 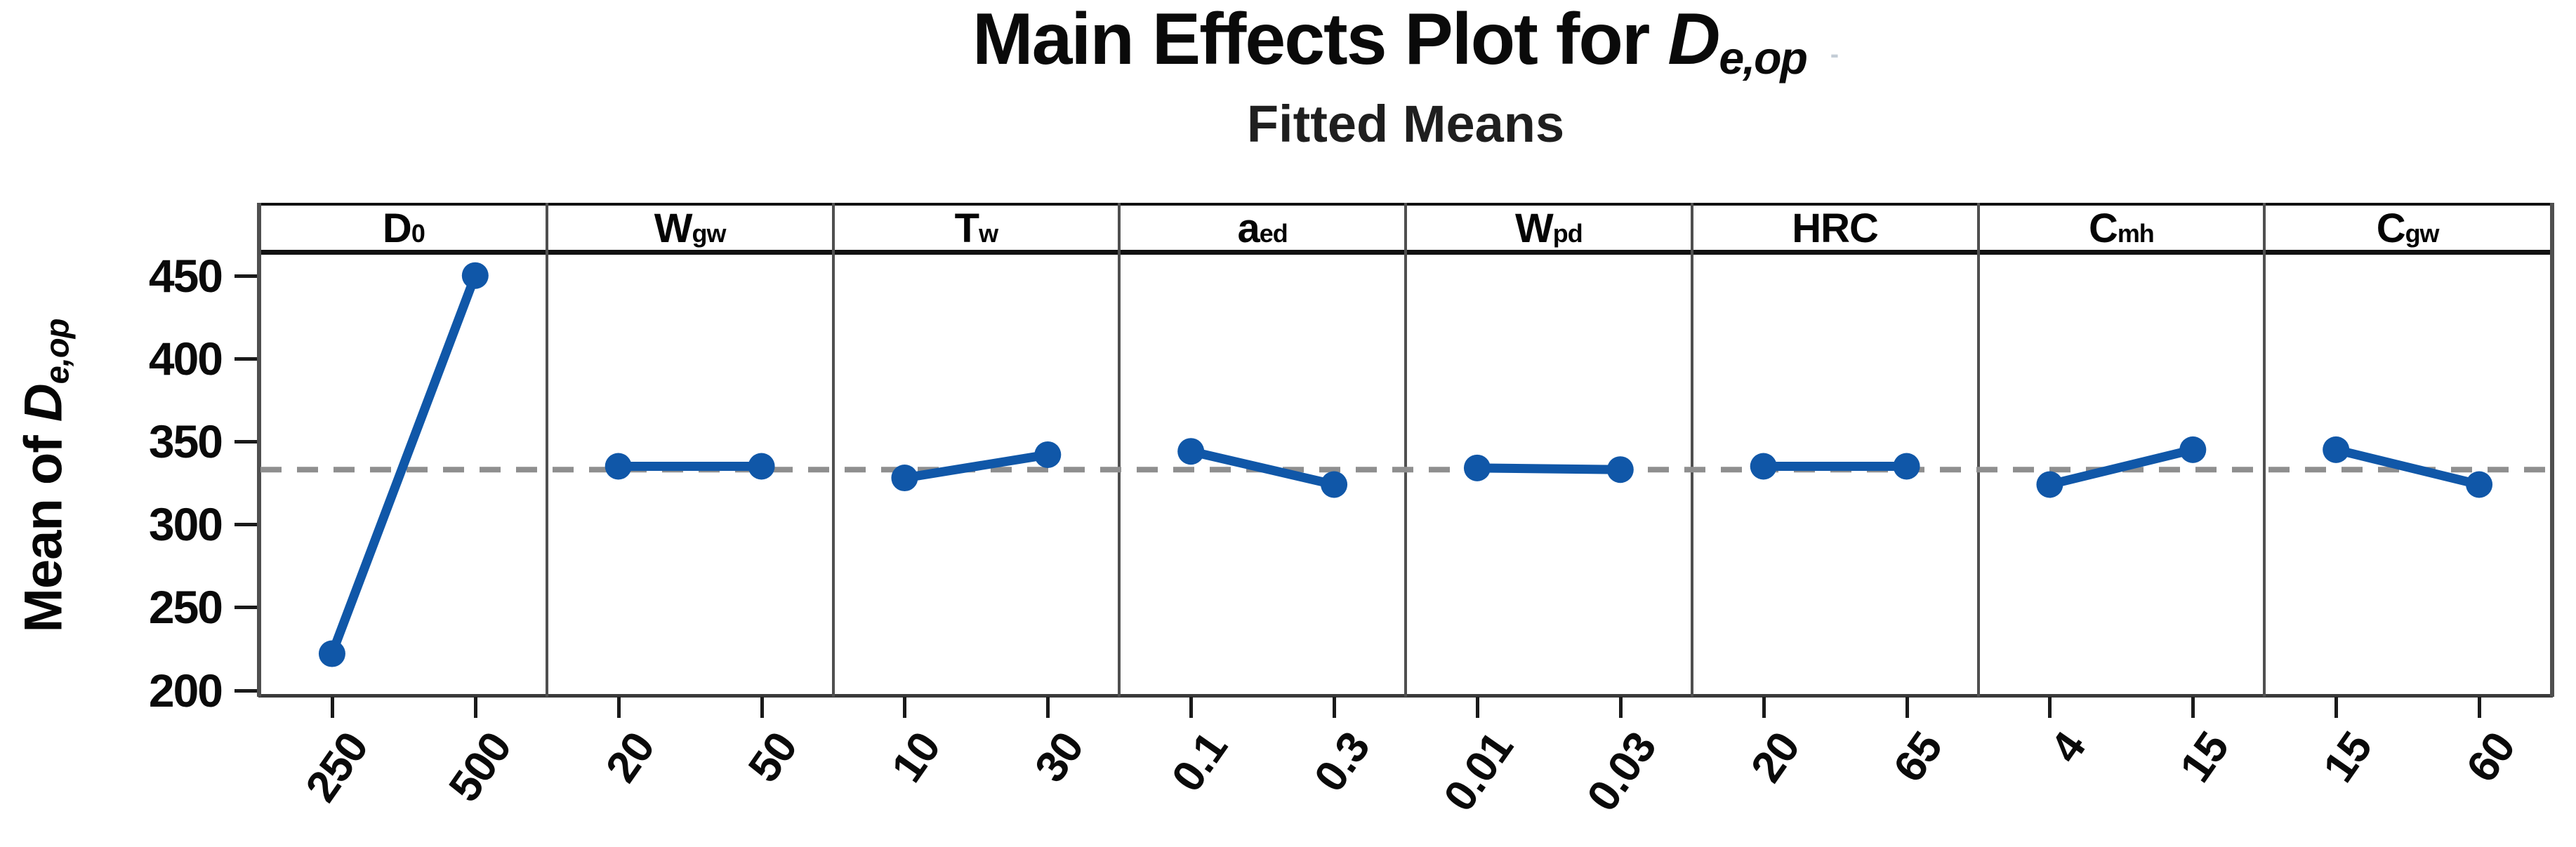 I want to click on data-point-aed-high, so click(x=1334, y=484).